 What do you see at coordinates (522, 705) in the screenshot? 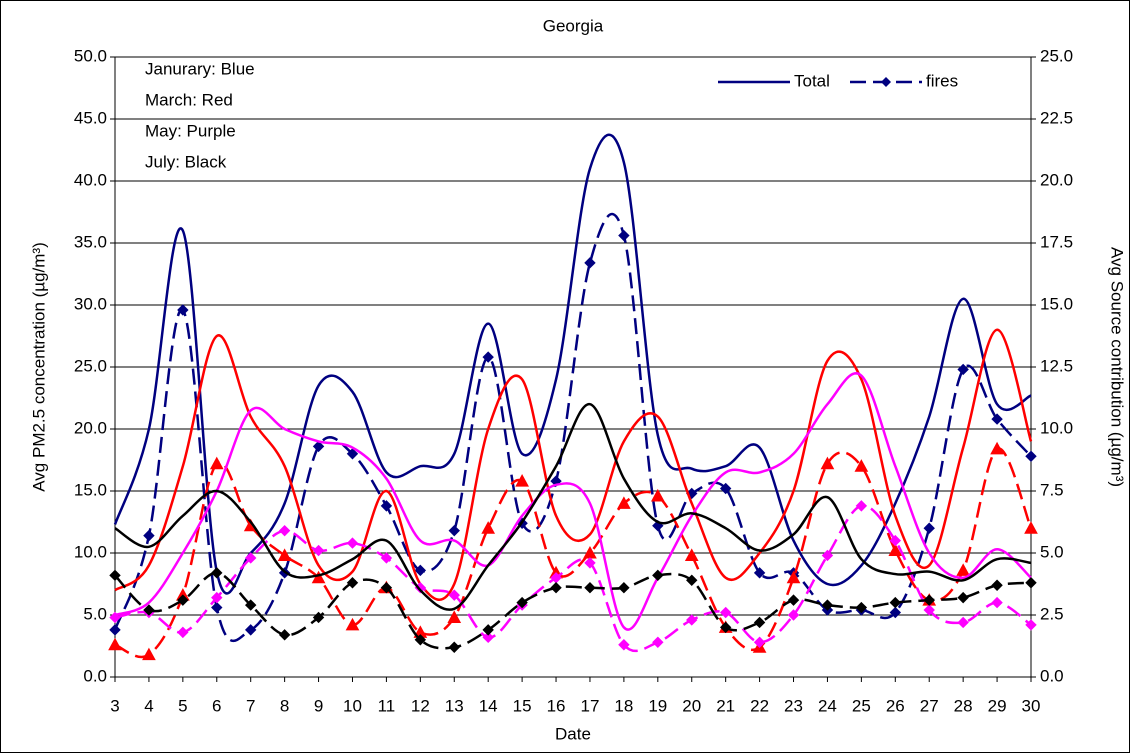
I see `x-tick-label: 15` at bounding box center [522, 705].